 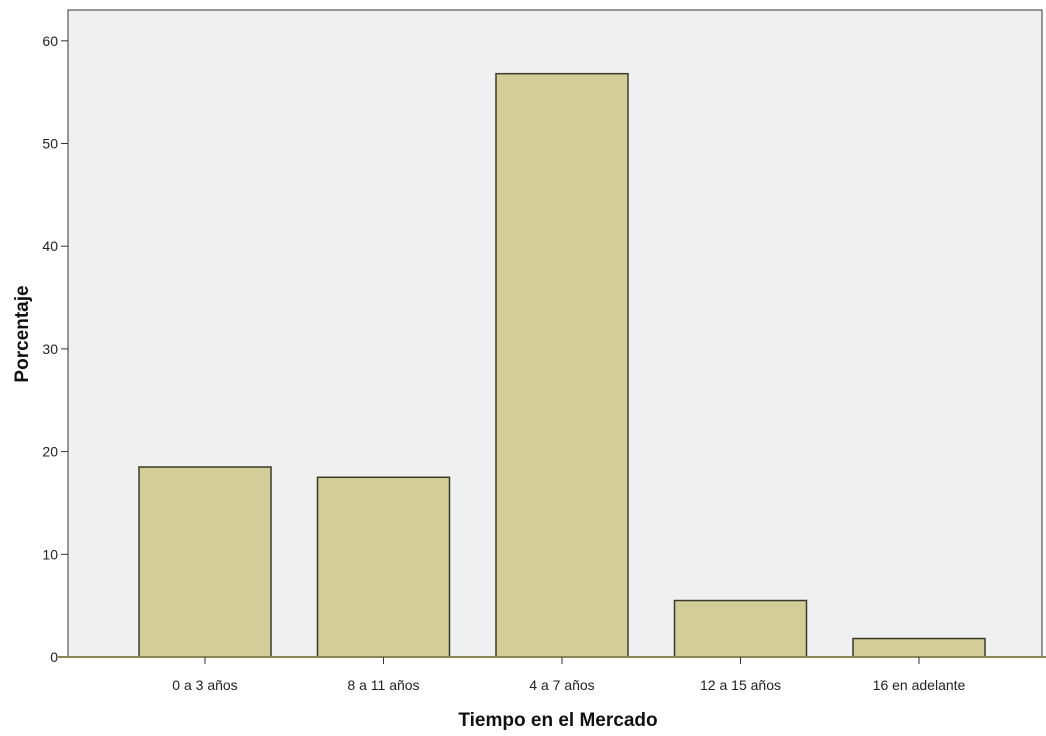 I want to click on y-axis: 0 10 20 30 40 50 60, so click(x=55, y=349).